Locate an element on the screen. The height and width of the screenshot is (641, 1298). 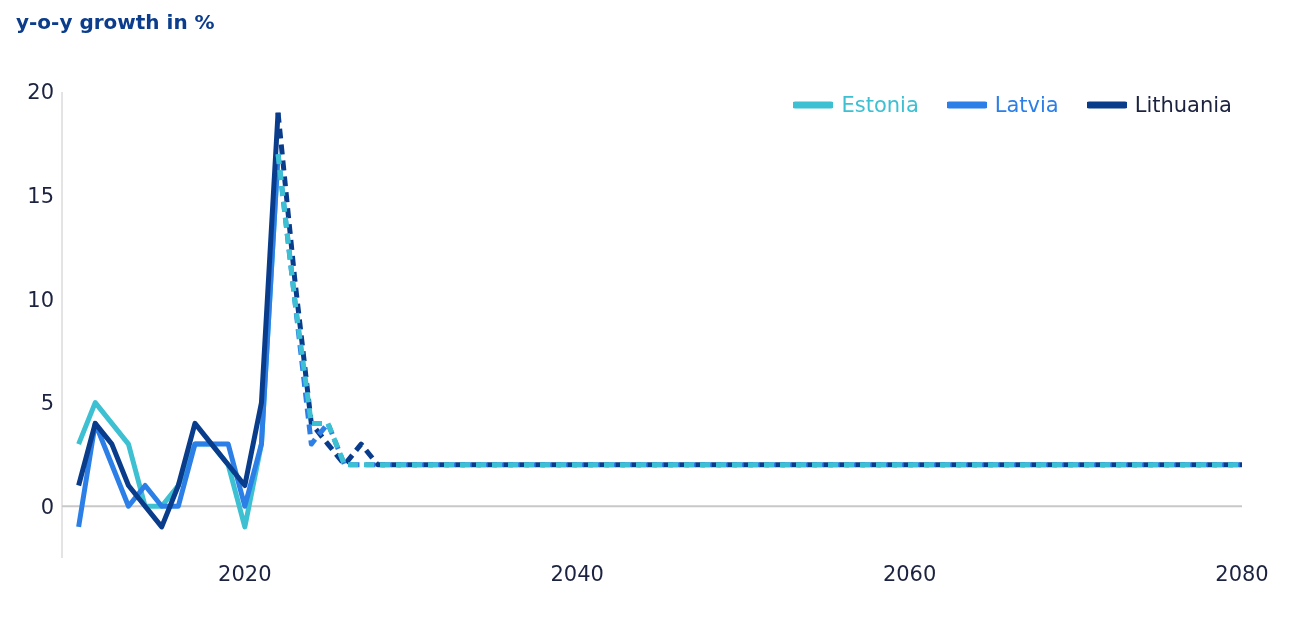
x-tick-label: 2060 is located at coordinates (909, 573).